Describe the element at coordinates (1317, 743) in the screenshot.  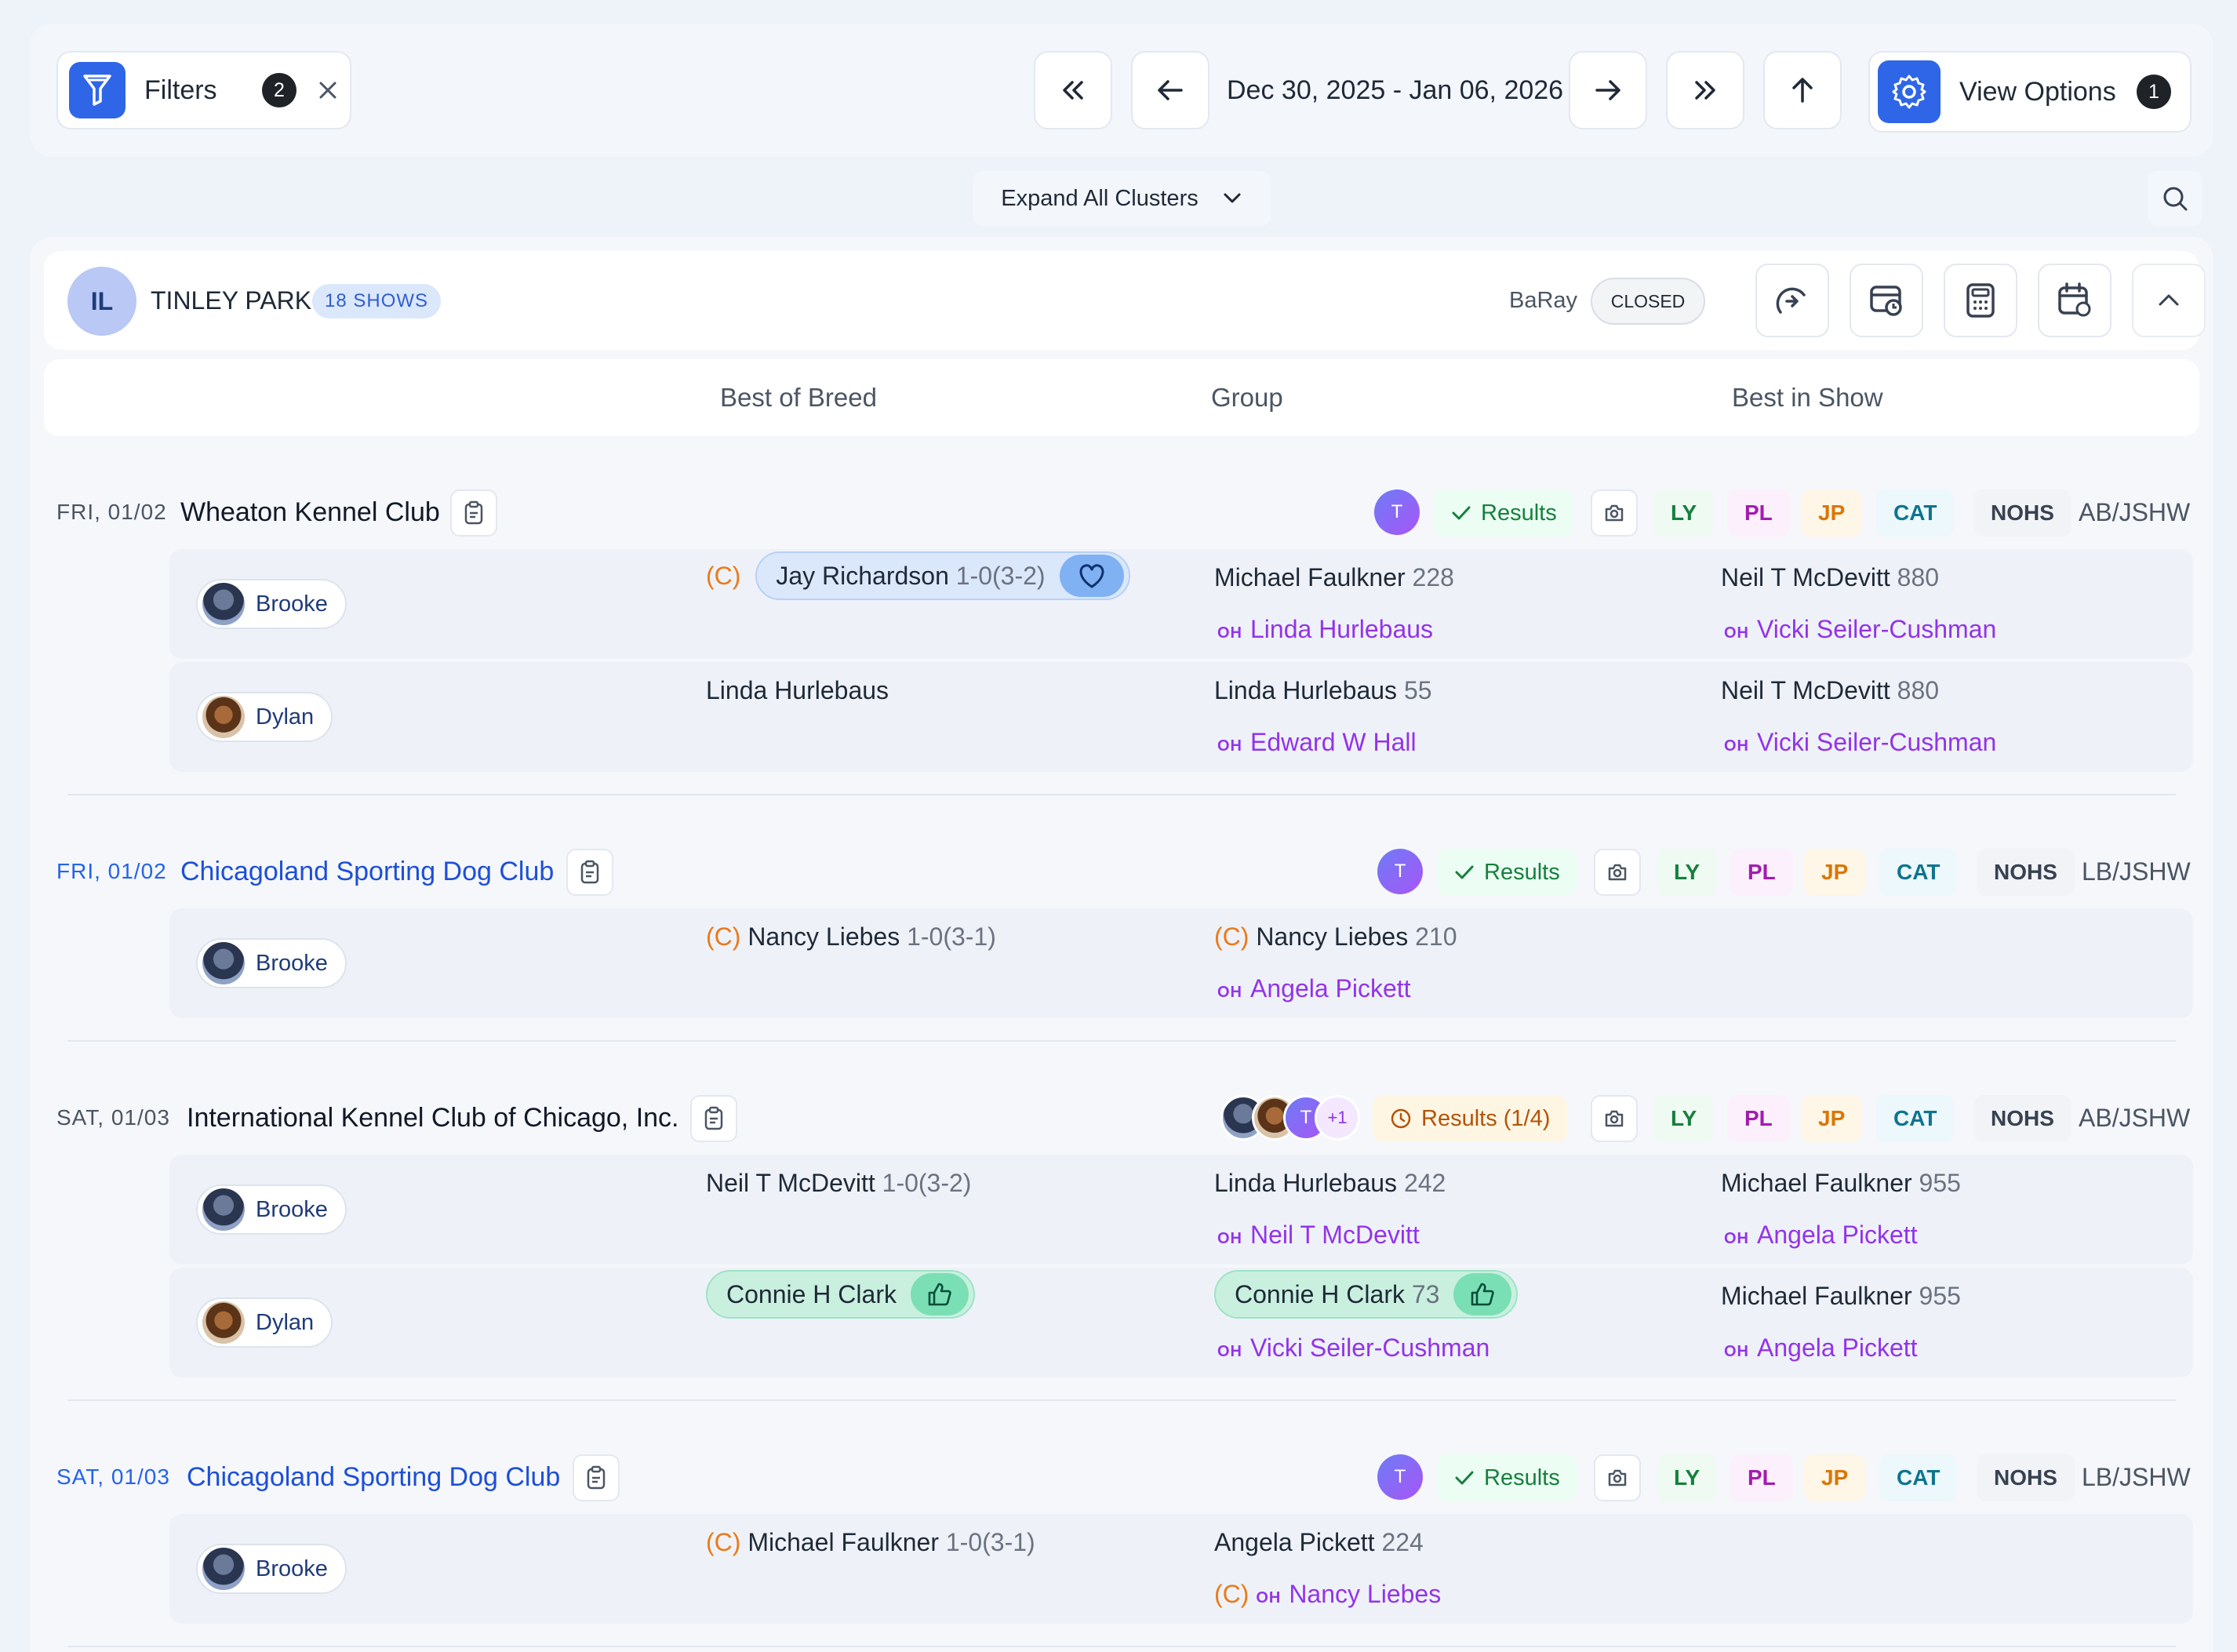
I see `group-oh-judge: OH Edward W Hall` at that location.